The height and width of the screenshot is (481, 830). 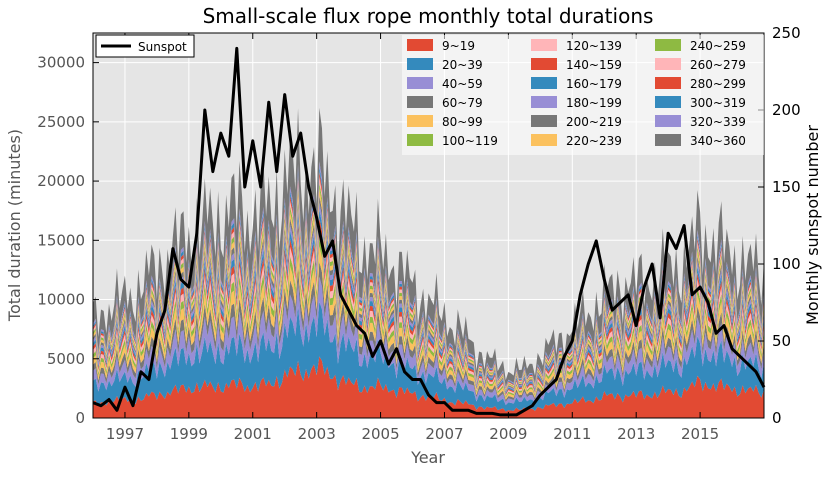 What do you see at coordinates (668, 45) in the screenshot?
I see `legend-swatch-240~259` at bounding box center [668, 45].